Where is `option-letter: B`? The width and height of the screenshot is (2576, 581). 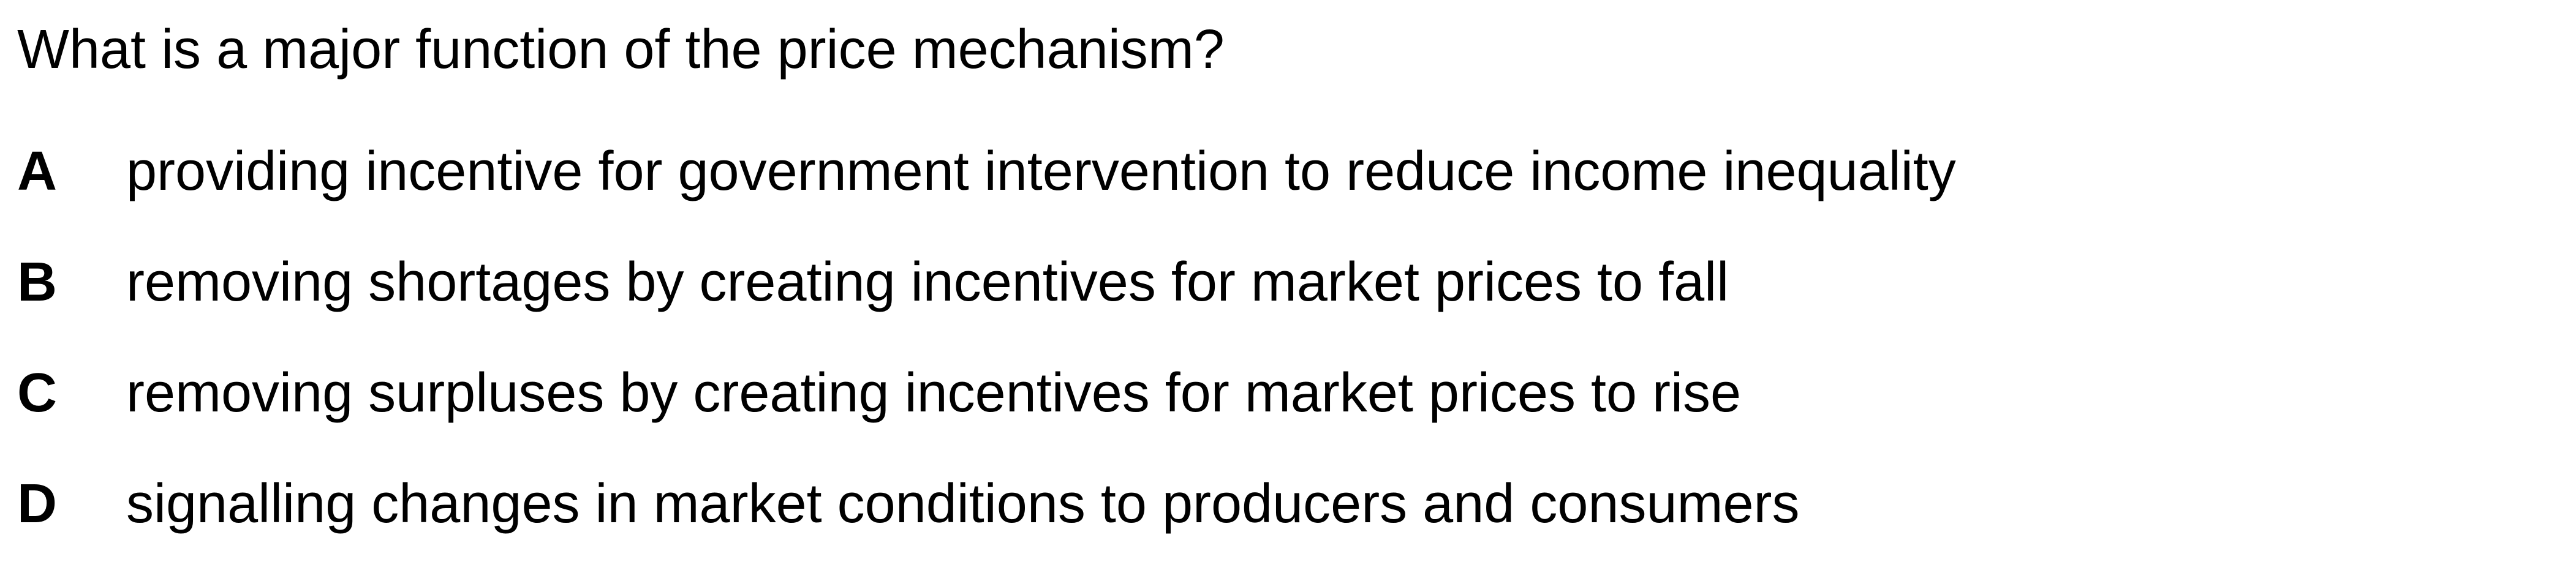 option-letter: B is located at coordinates (37, 282).